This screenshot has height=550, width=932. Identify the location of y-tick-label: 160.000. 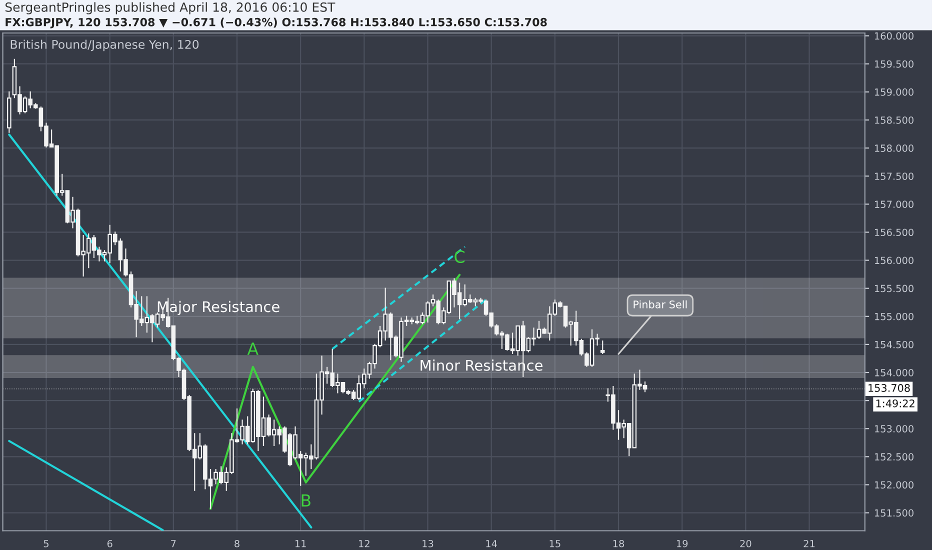
(894, 36).